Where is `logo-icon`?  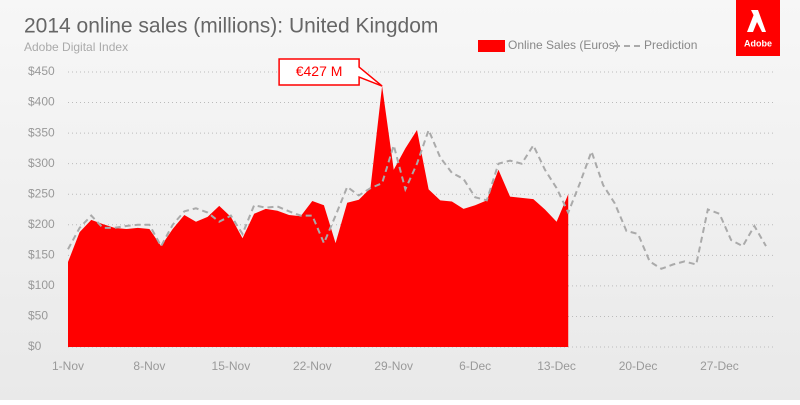 logo-icon is located at coordinates (756, 21).